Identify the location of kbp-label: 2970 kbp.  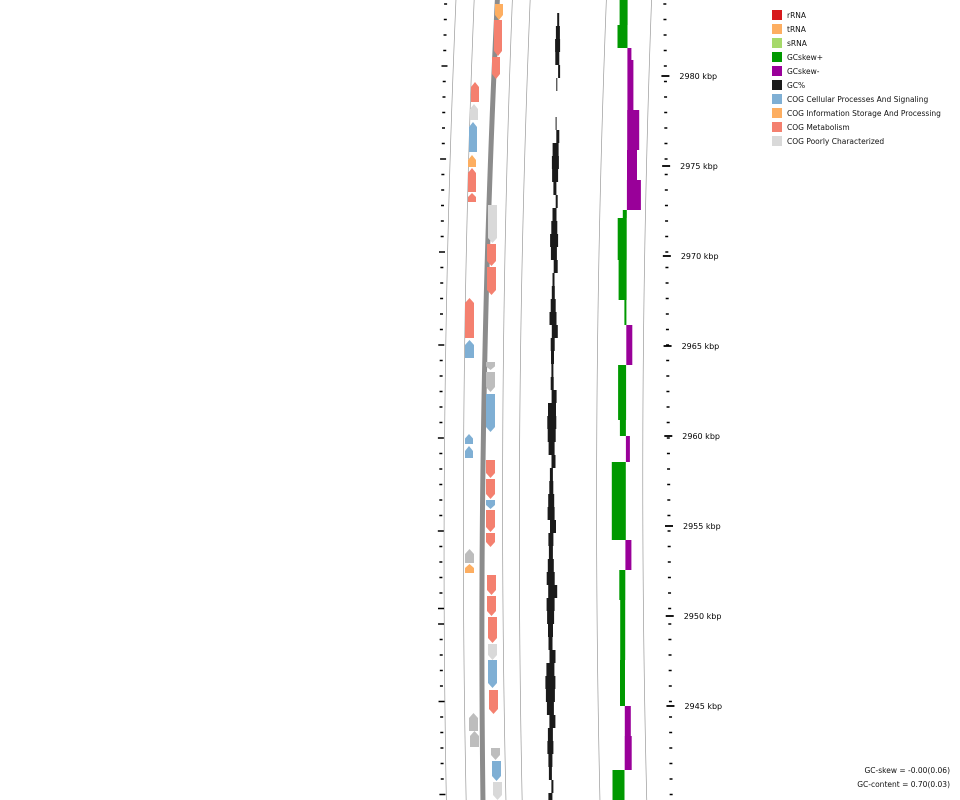
(700, 256).